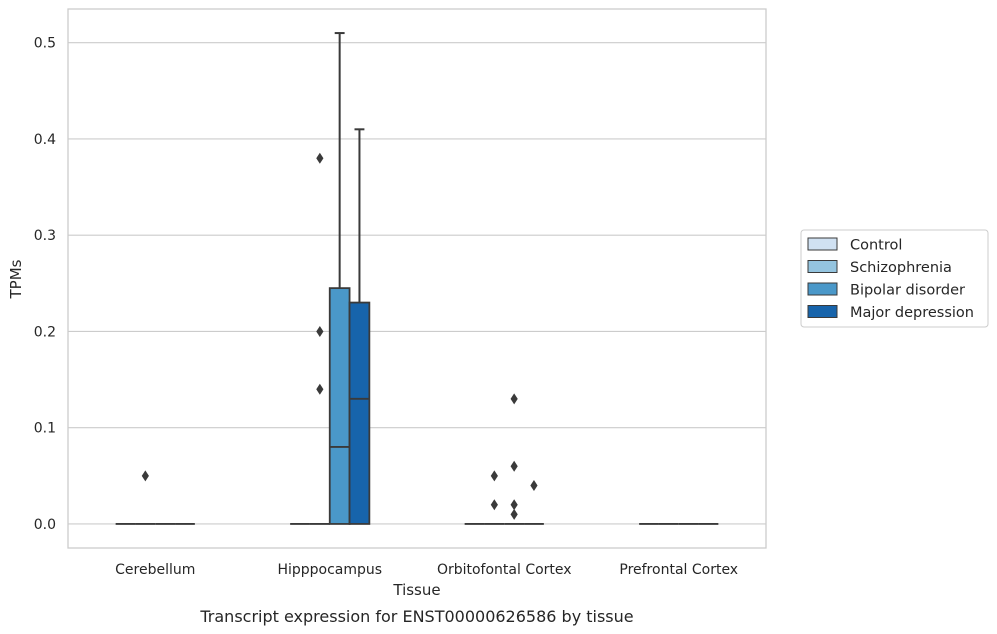  Describe the element at coordinates (16, 279) in the screenshot. I see `y-axis-title: TPMs` at that location.